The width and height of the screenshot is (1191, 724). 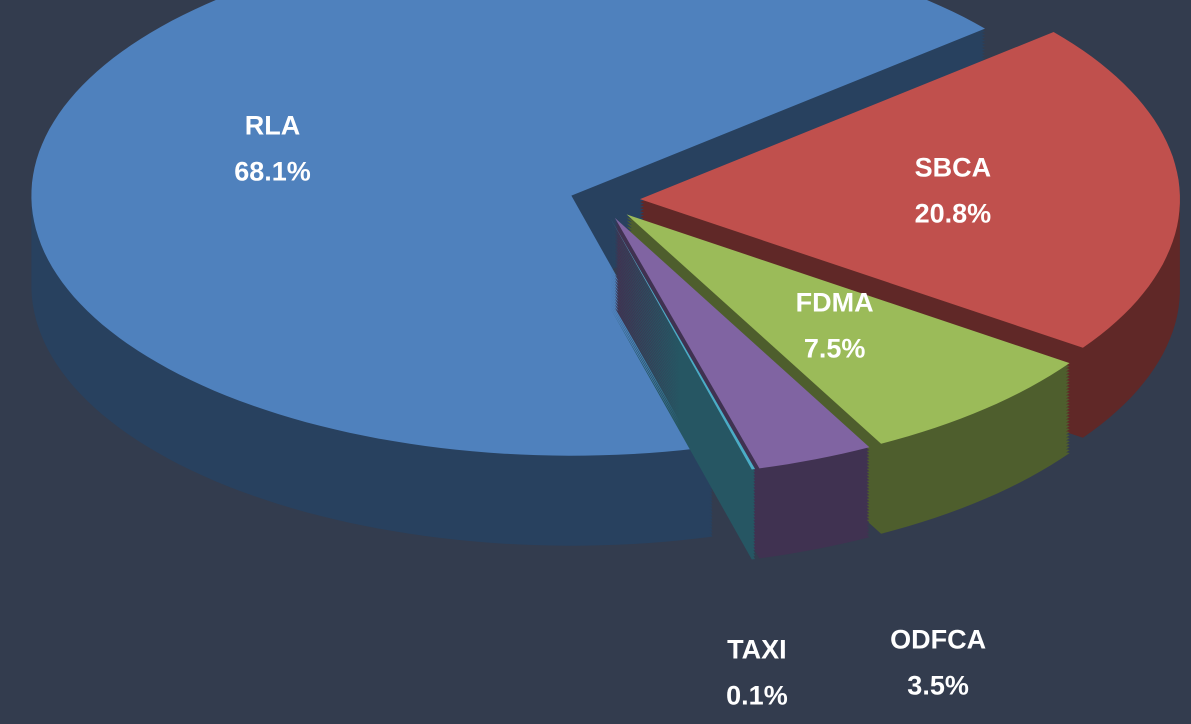 I want to click on slice-value-label: 0.1%, so click(x=757, y=695).